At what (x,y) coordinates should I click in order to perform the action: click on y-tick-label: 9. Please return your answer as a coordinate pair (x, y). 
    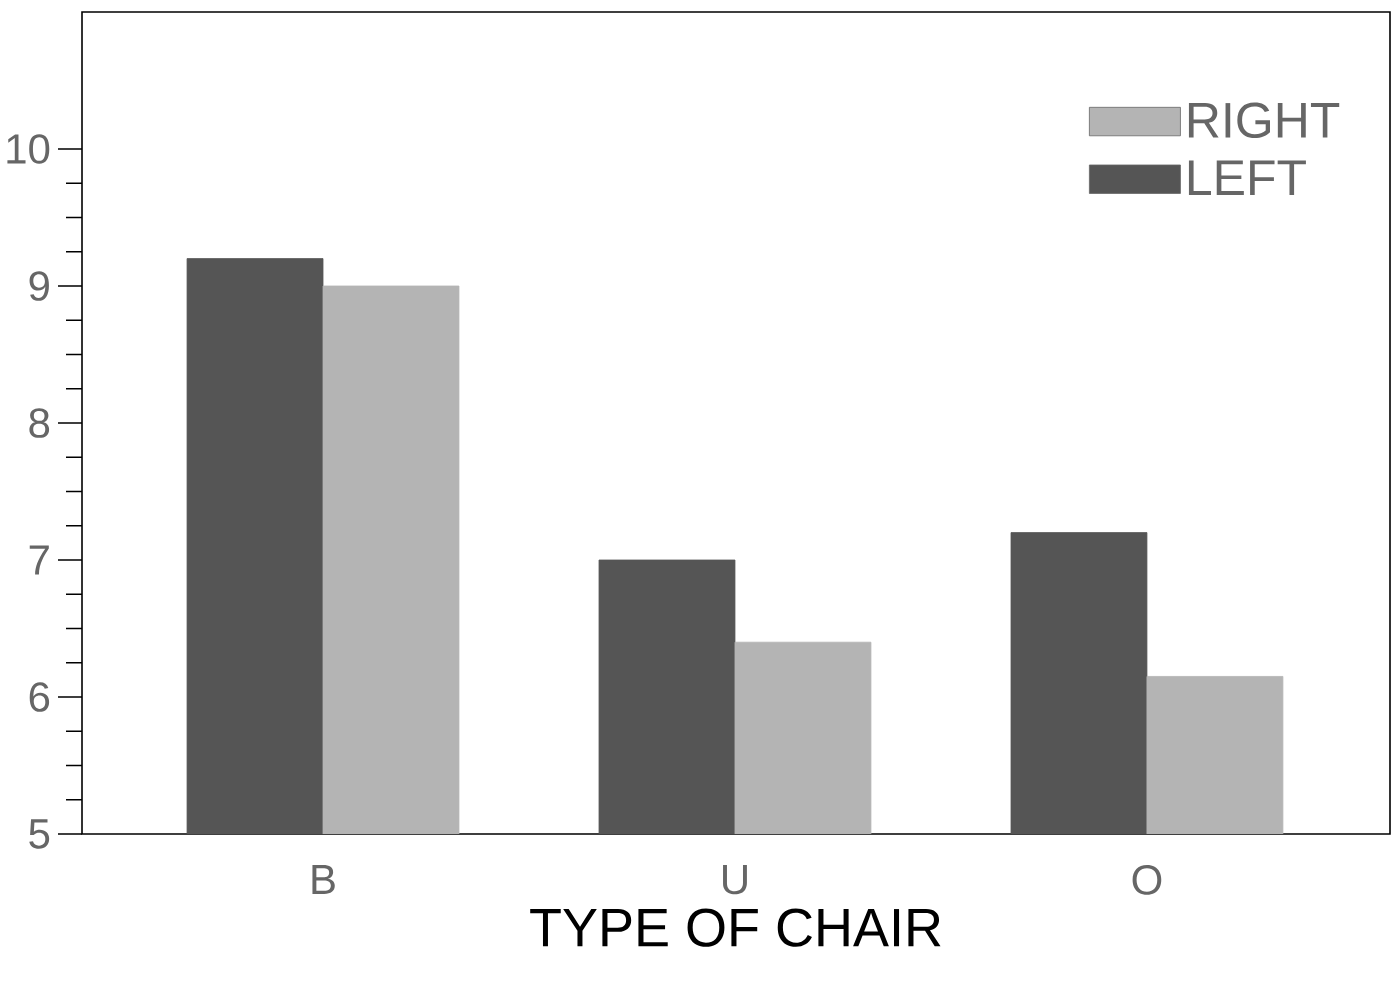
    Looking at the image, I should click on (39, 286).